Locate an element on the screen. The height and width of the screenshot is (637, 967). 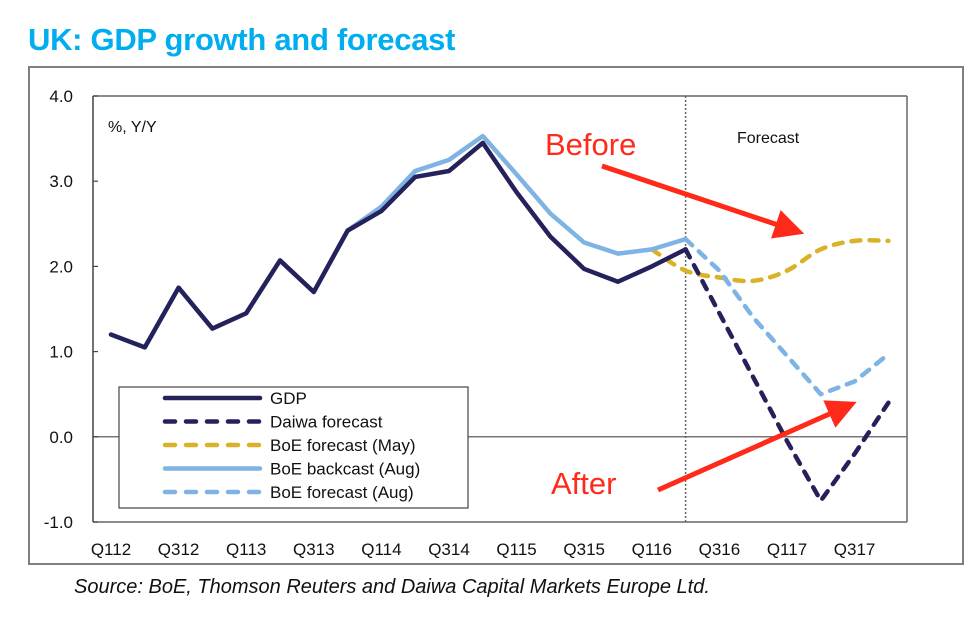
legend-label: BoE forecast (Aug) is located at coordinates (342, 492).